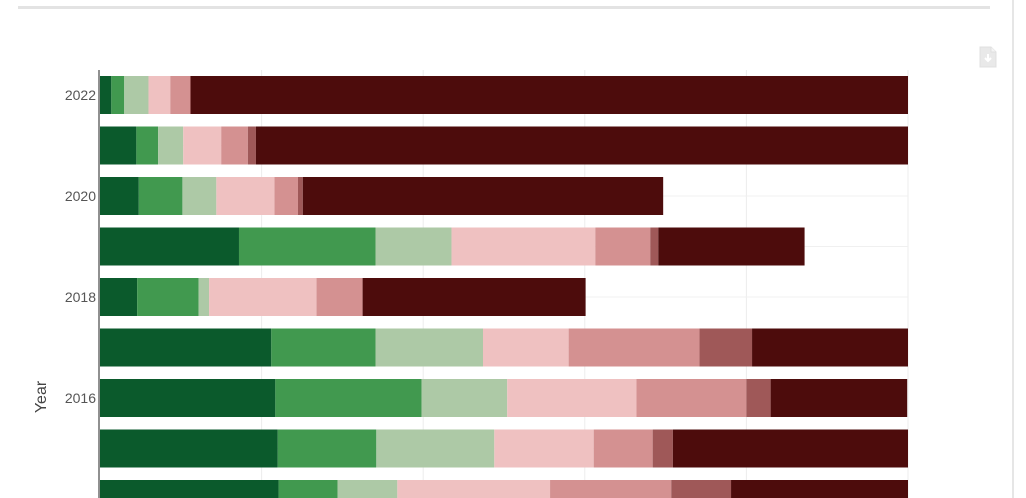  Describe the element at coordinates (988, 57) in the screenshot. I see `download-file-icon` at that location.